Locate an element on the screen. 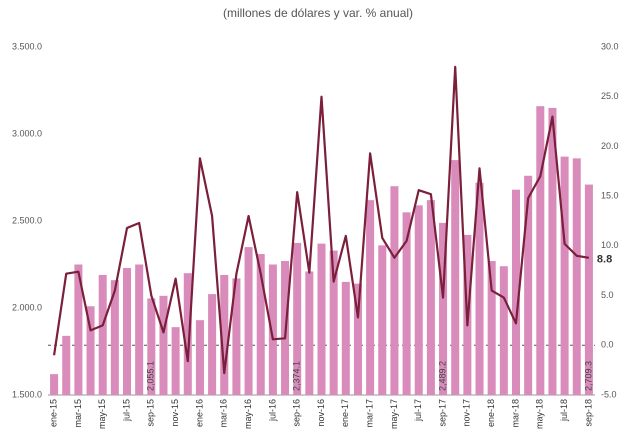  x-tick-label: jul-16 is located at coordinates (272, 410).